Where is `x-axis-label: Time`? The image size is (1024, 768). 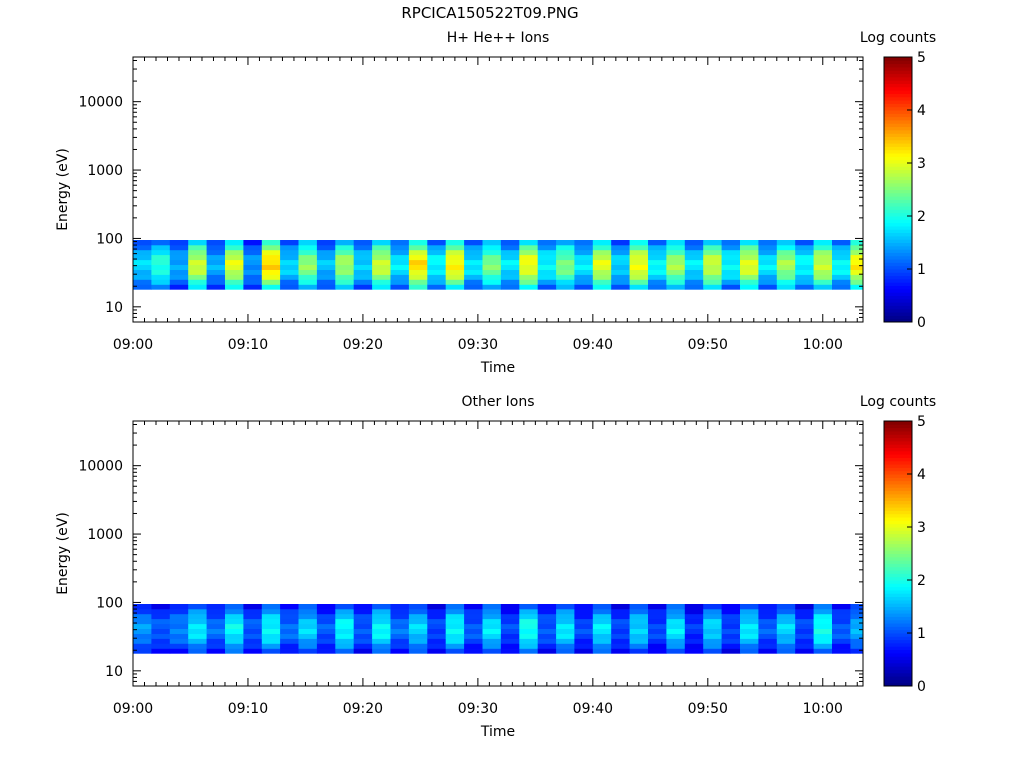 x-axis-label: Time is located at coordinates (497, 368).